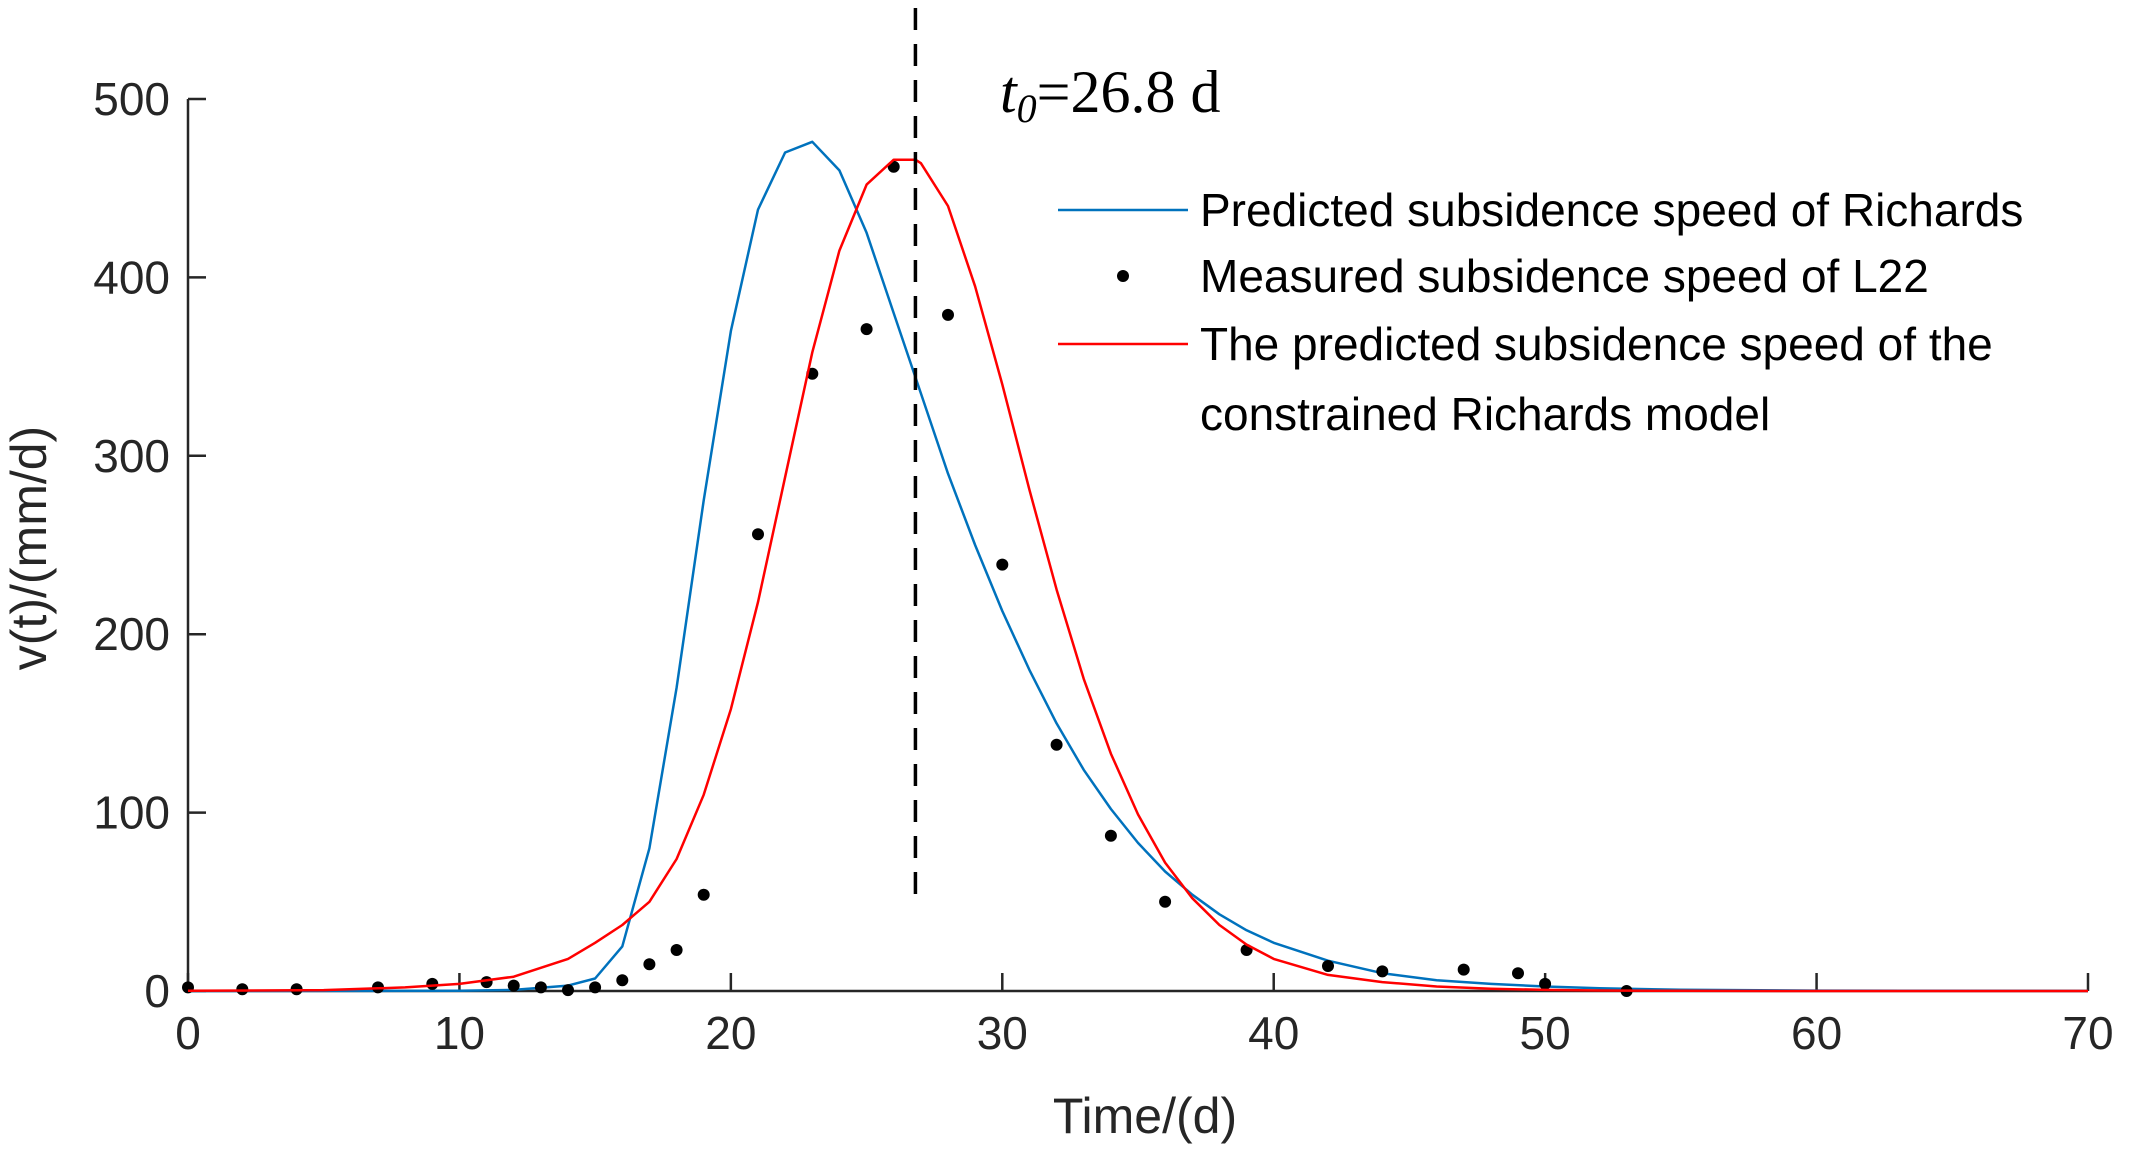  I want to click on y-tick-label: 400, so click(131, 277).